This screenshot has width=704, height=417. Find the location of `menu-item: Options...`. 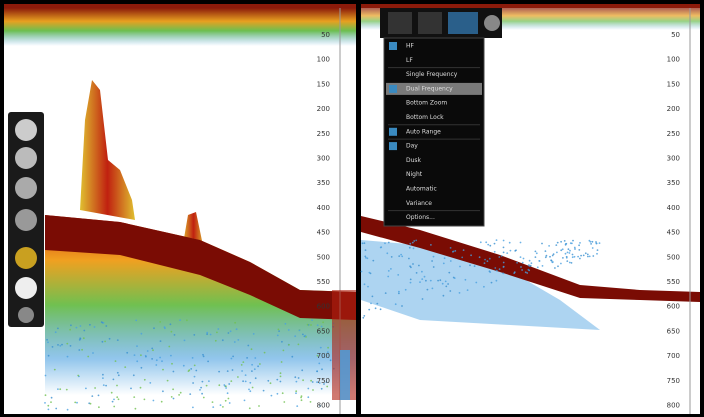

menu-item: Options... is located at coordinates (420, 217).